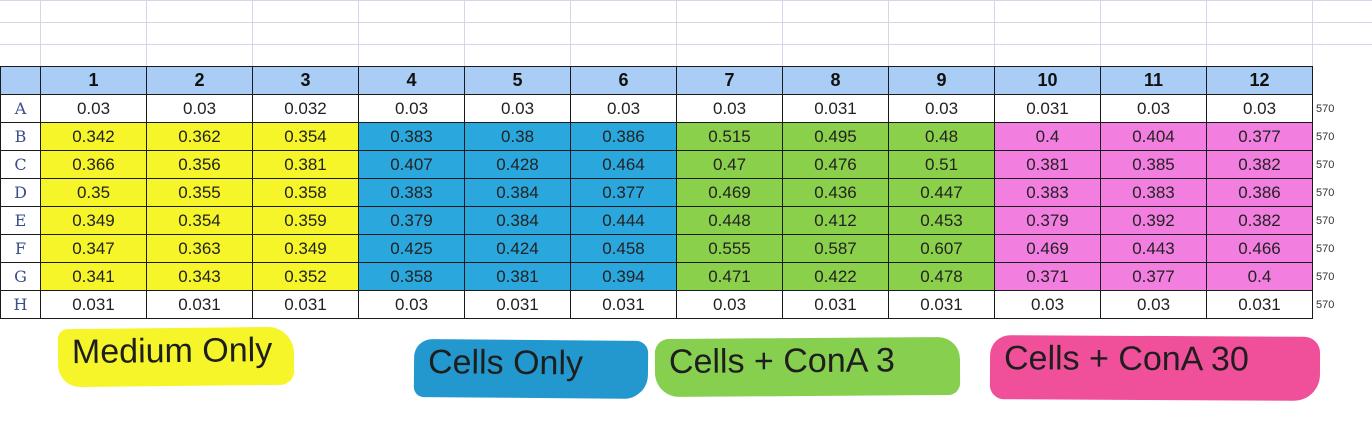 Image resolution: width=1372 pixels, height=447 pixels. What do you see at coordinates (199, 248) in the screenshot?
I see `table-cell: 0.363` at bounding box center [199, 248].